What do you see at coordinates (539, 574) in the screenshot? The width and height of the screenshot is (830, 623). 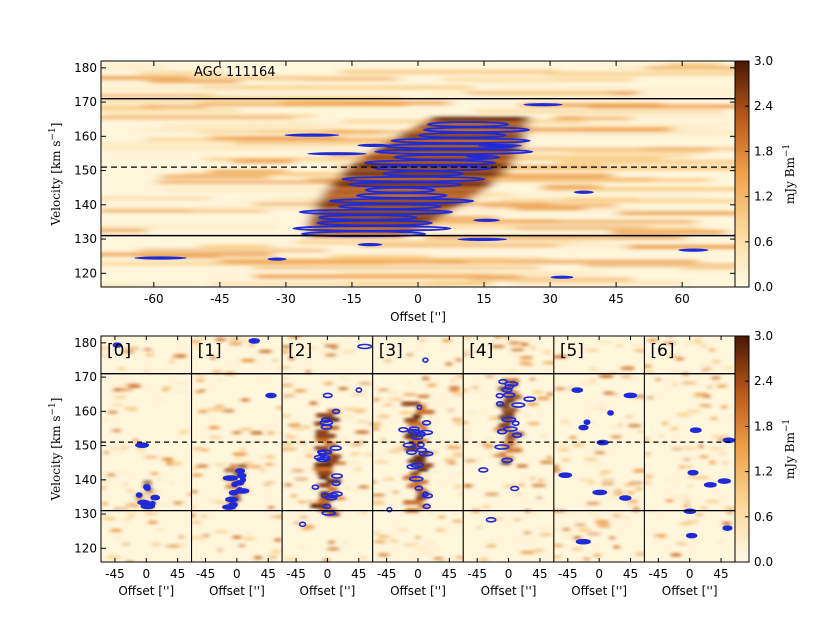 I see `x-tick-label: 45` at bounding box center [539, 574].